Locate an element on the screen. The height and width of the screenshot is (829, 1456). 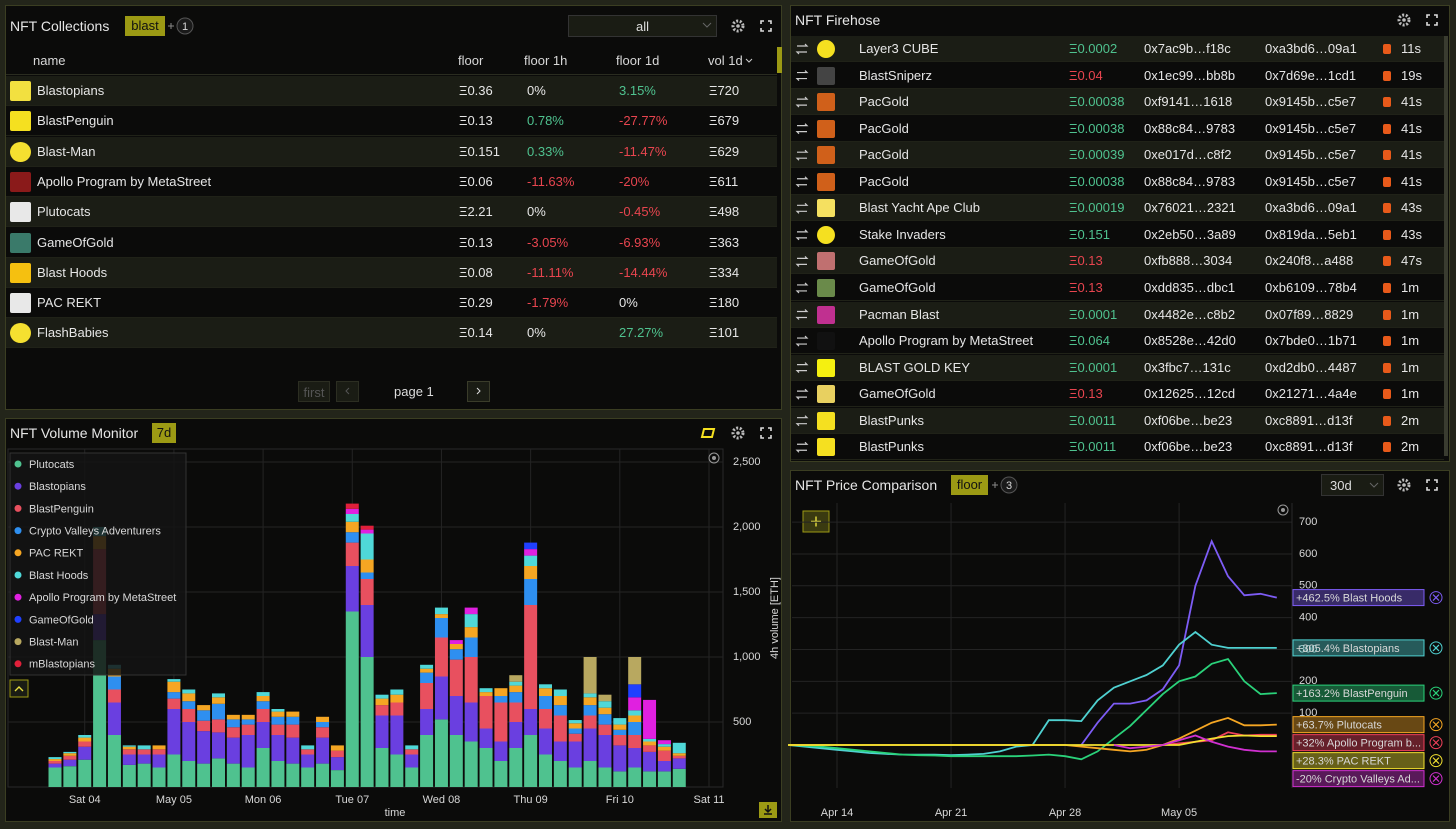
to-address: 0xb6109…78b4 is located at coordinates (1311, 287).